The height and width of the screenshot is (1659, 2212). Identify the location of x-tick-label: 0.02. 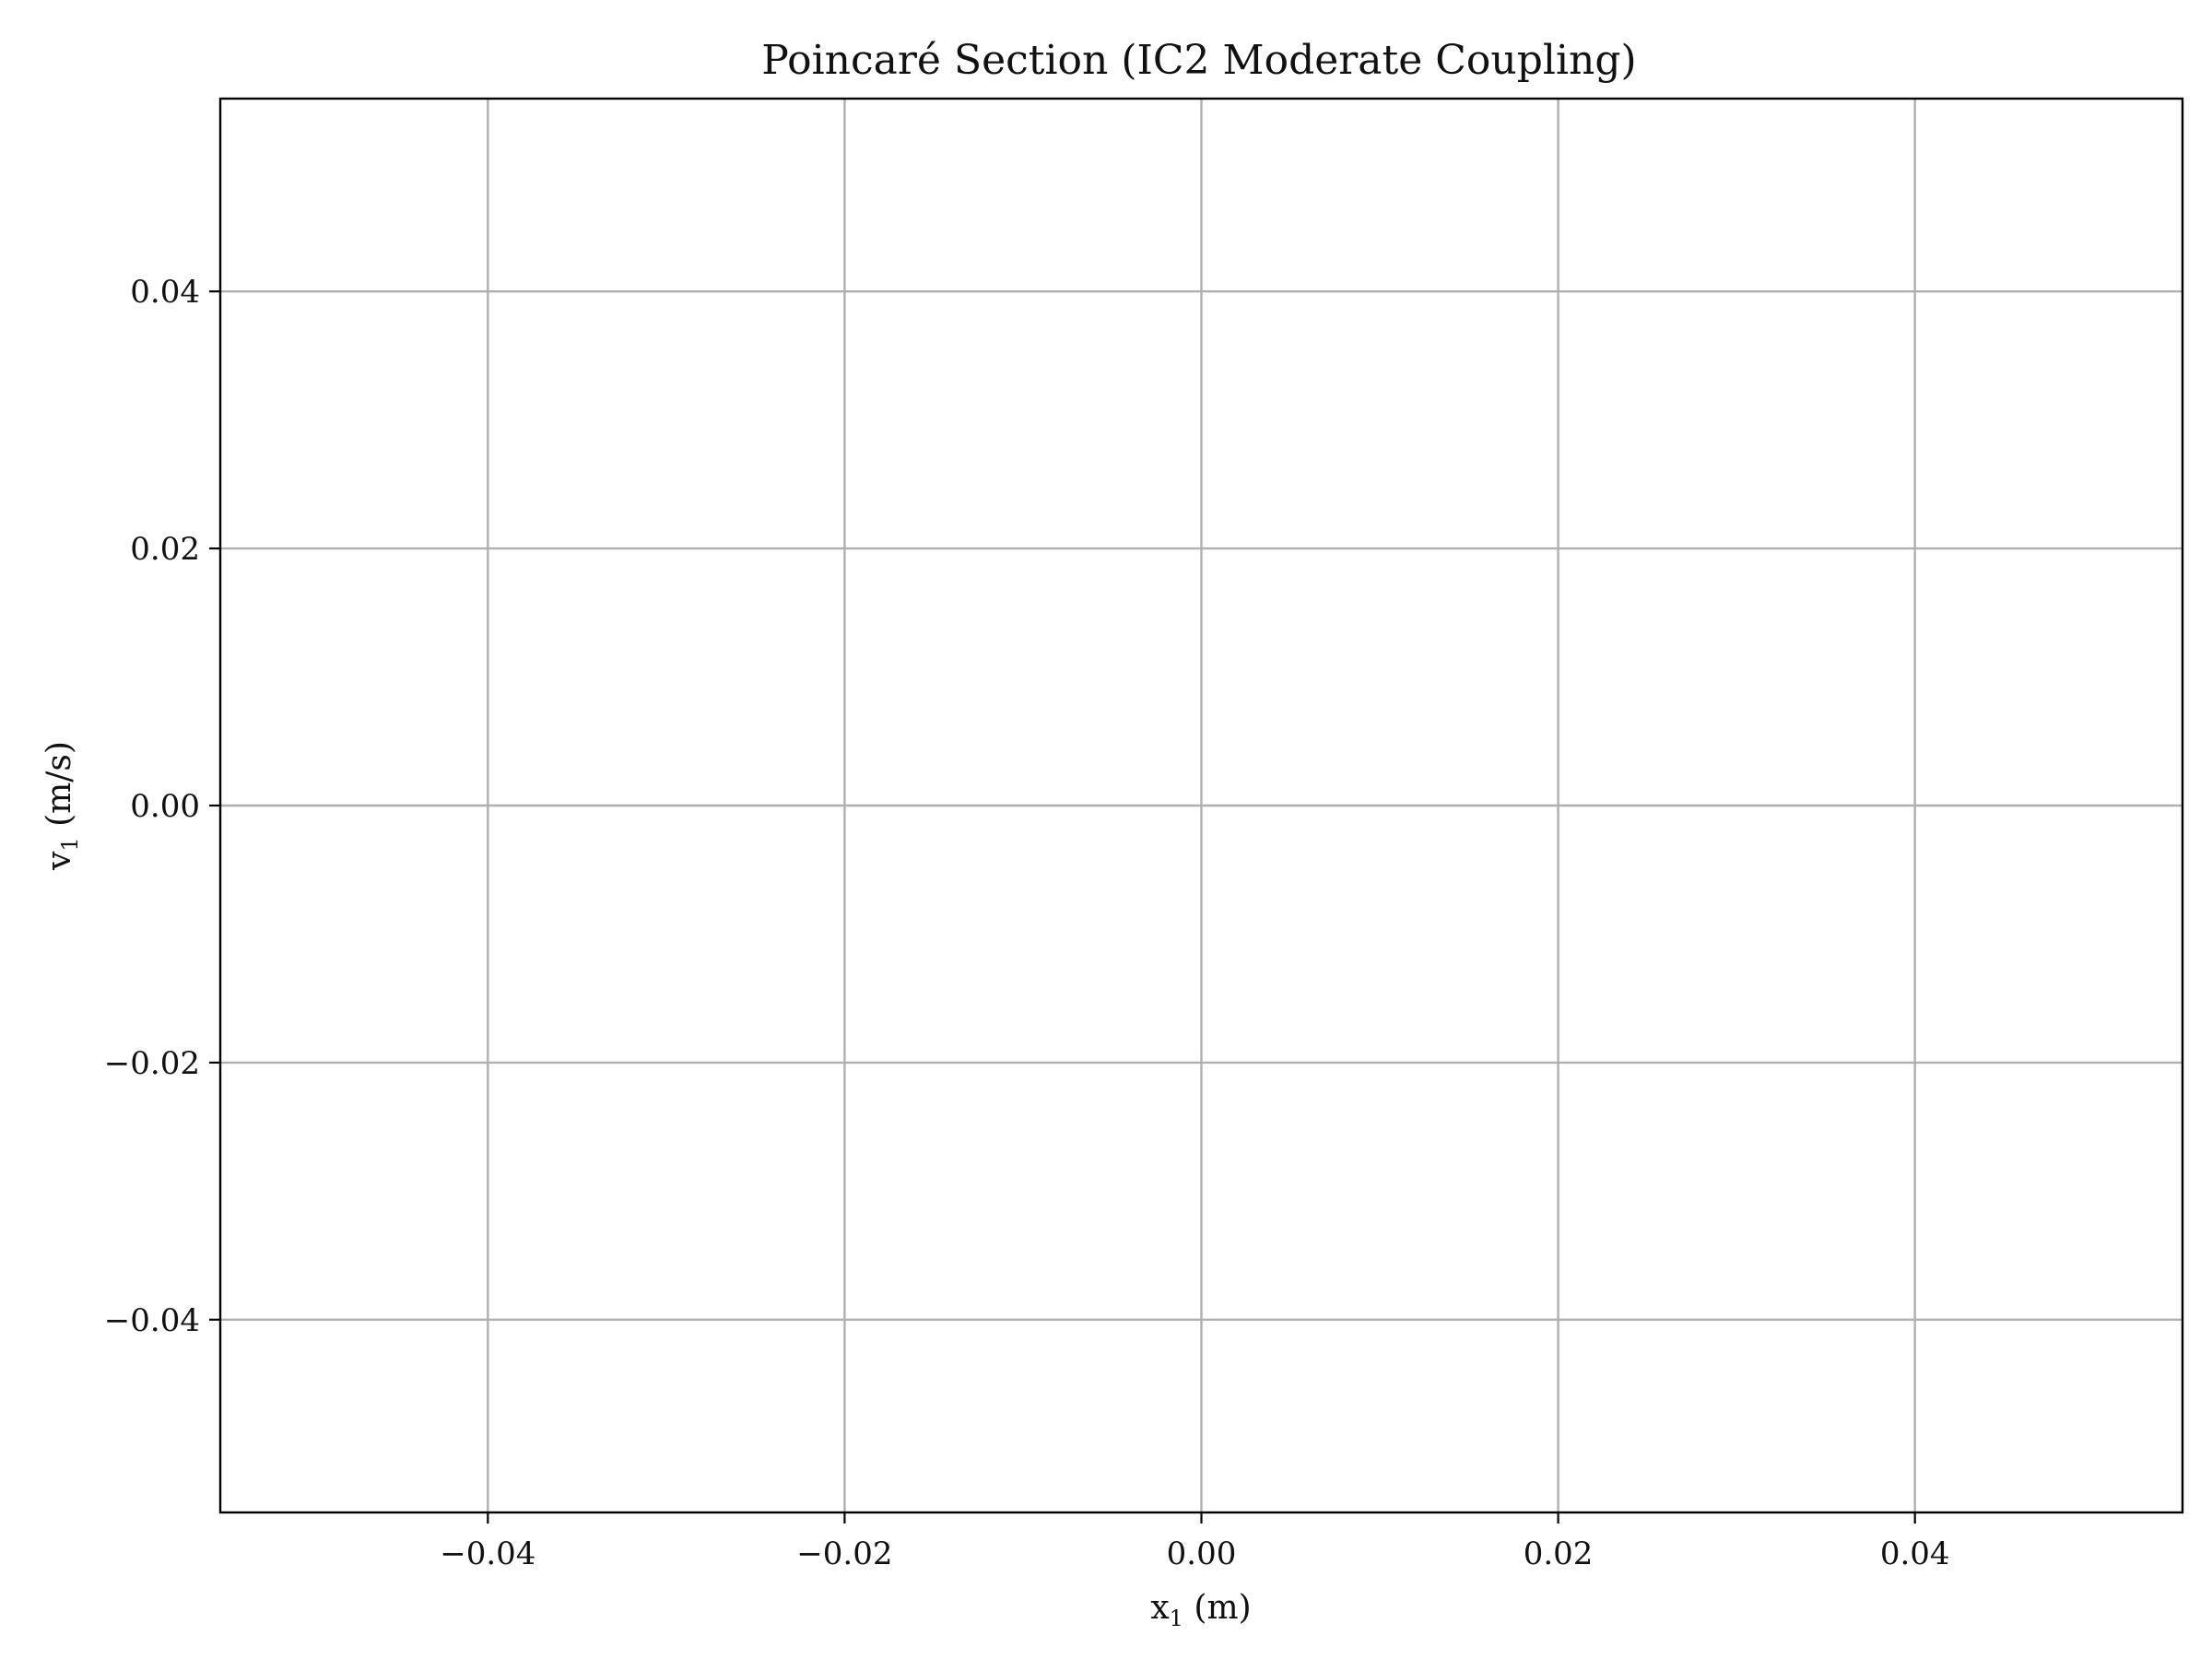
(1559, 1553).